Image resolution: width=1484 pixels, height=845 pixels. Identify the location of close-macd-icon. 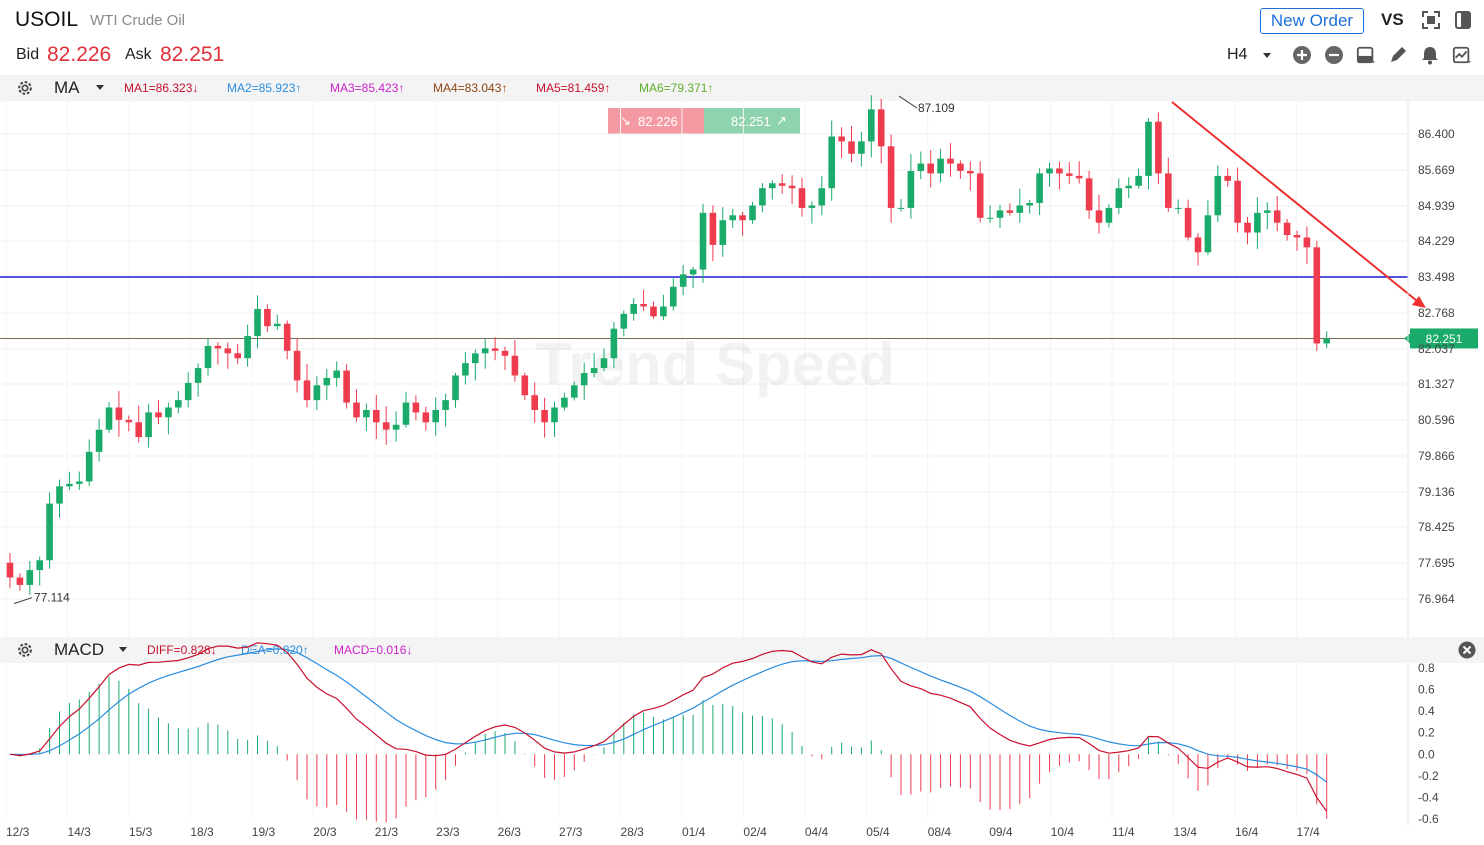
(1467, 650).